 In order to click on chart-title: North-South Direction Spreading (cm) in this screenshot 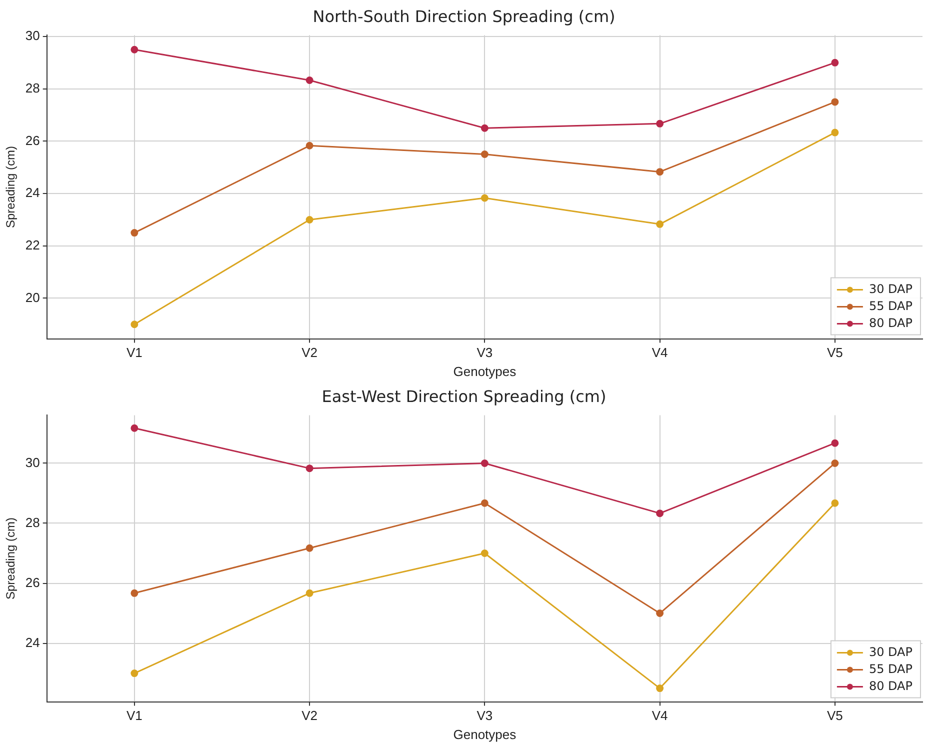, I will do `click(464, 16)`.